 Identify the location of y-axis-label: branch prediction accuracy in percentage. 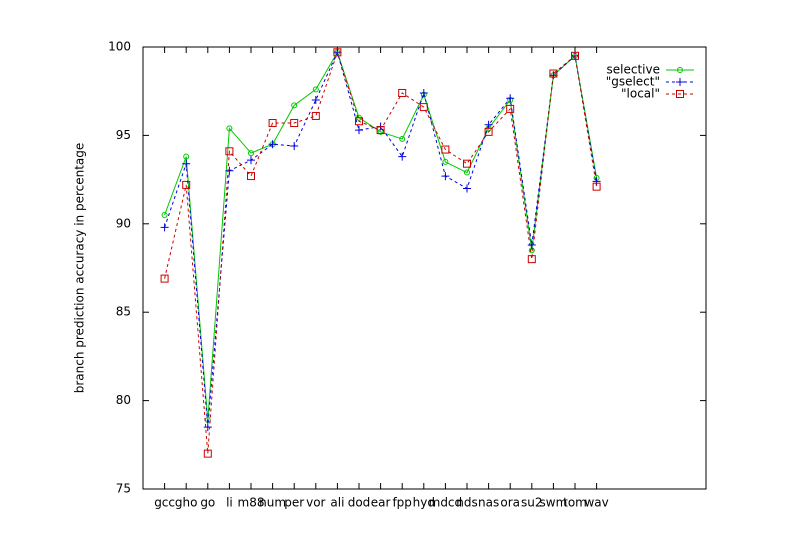
(80, 268).